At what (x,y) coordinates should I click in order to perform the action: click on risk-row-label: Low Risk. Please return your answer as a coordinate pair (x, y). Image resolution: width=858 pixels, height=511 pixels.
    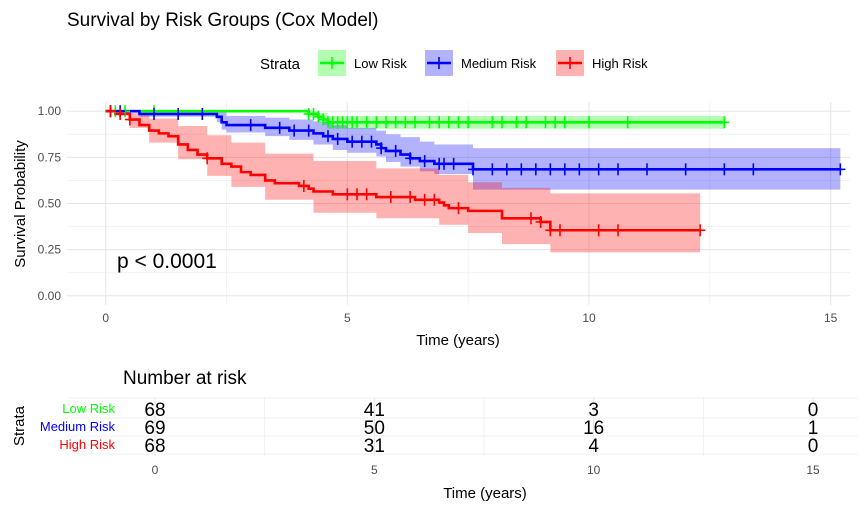
    Looking at the image, I should click on (88, 408).